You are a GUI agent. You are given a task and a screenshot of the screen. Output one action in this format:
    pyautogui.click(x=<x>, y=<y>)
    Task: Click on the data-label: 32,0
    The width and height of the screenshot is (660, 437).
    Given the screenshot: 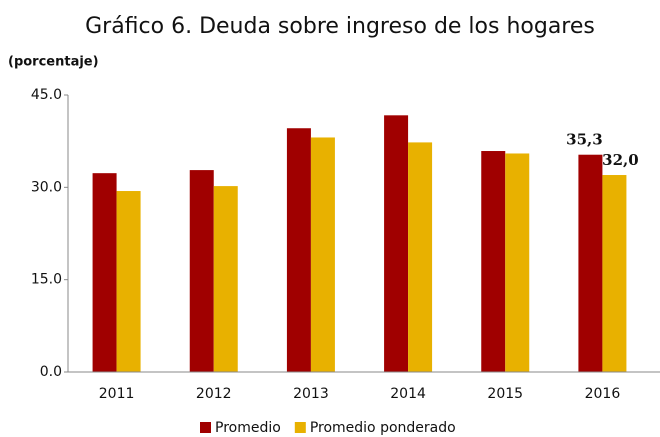 What is the action you would take?
    pyautogui.click(x=620, y=160)
    